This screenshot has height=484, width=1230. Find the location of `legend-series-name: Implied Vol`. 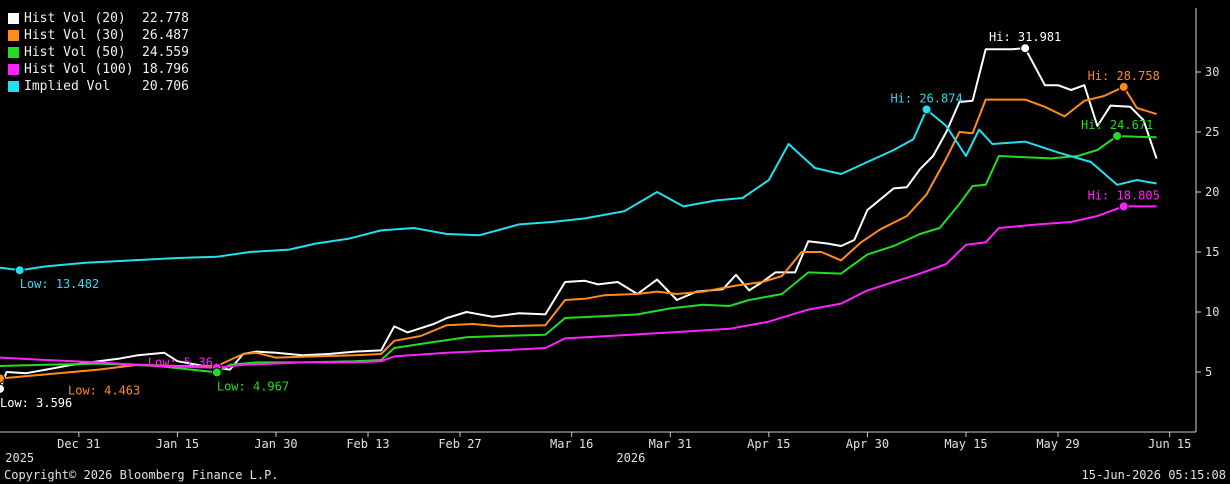

legend-series-name: Implied Vol is located at coordinates (67, 86).